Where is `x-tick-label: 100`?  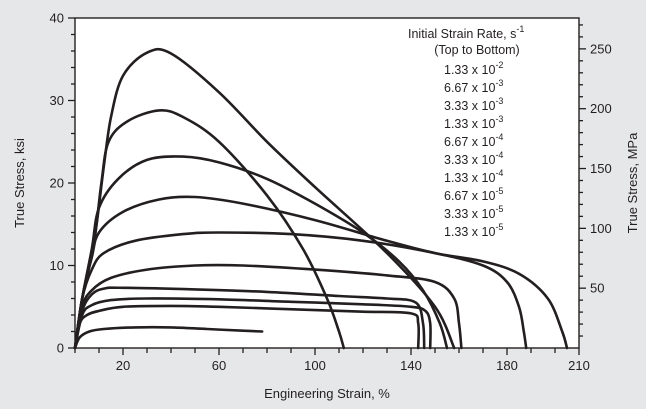 x-tick-label: 100 is located at coordinates (315, 365).